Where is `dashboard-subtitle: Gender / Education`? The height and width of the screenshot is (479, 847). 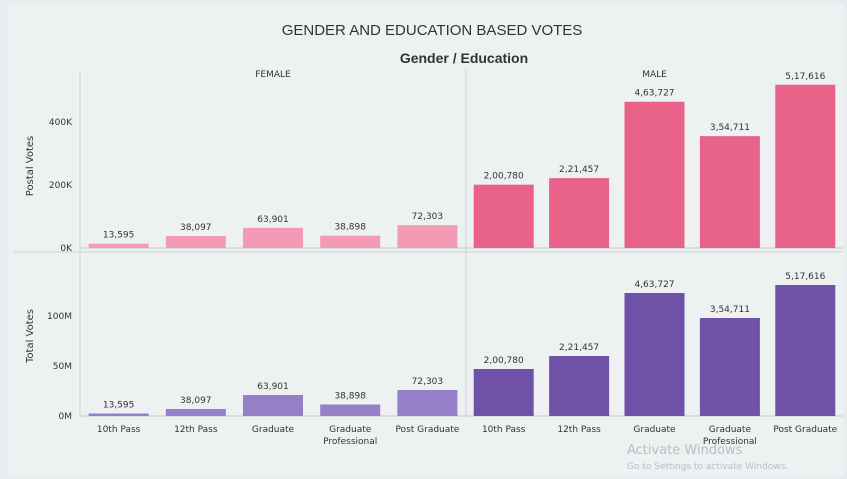
dashboard-subtitle: Gender / Education is located at coordinates (464, 58).